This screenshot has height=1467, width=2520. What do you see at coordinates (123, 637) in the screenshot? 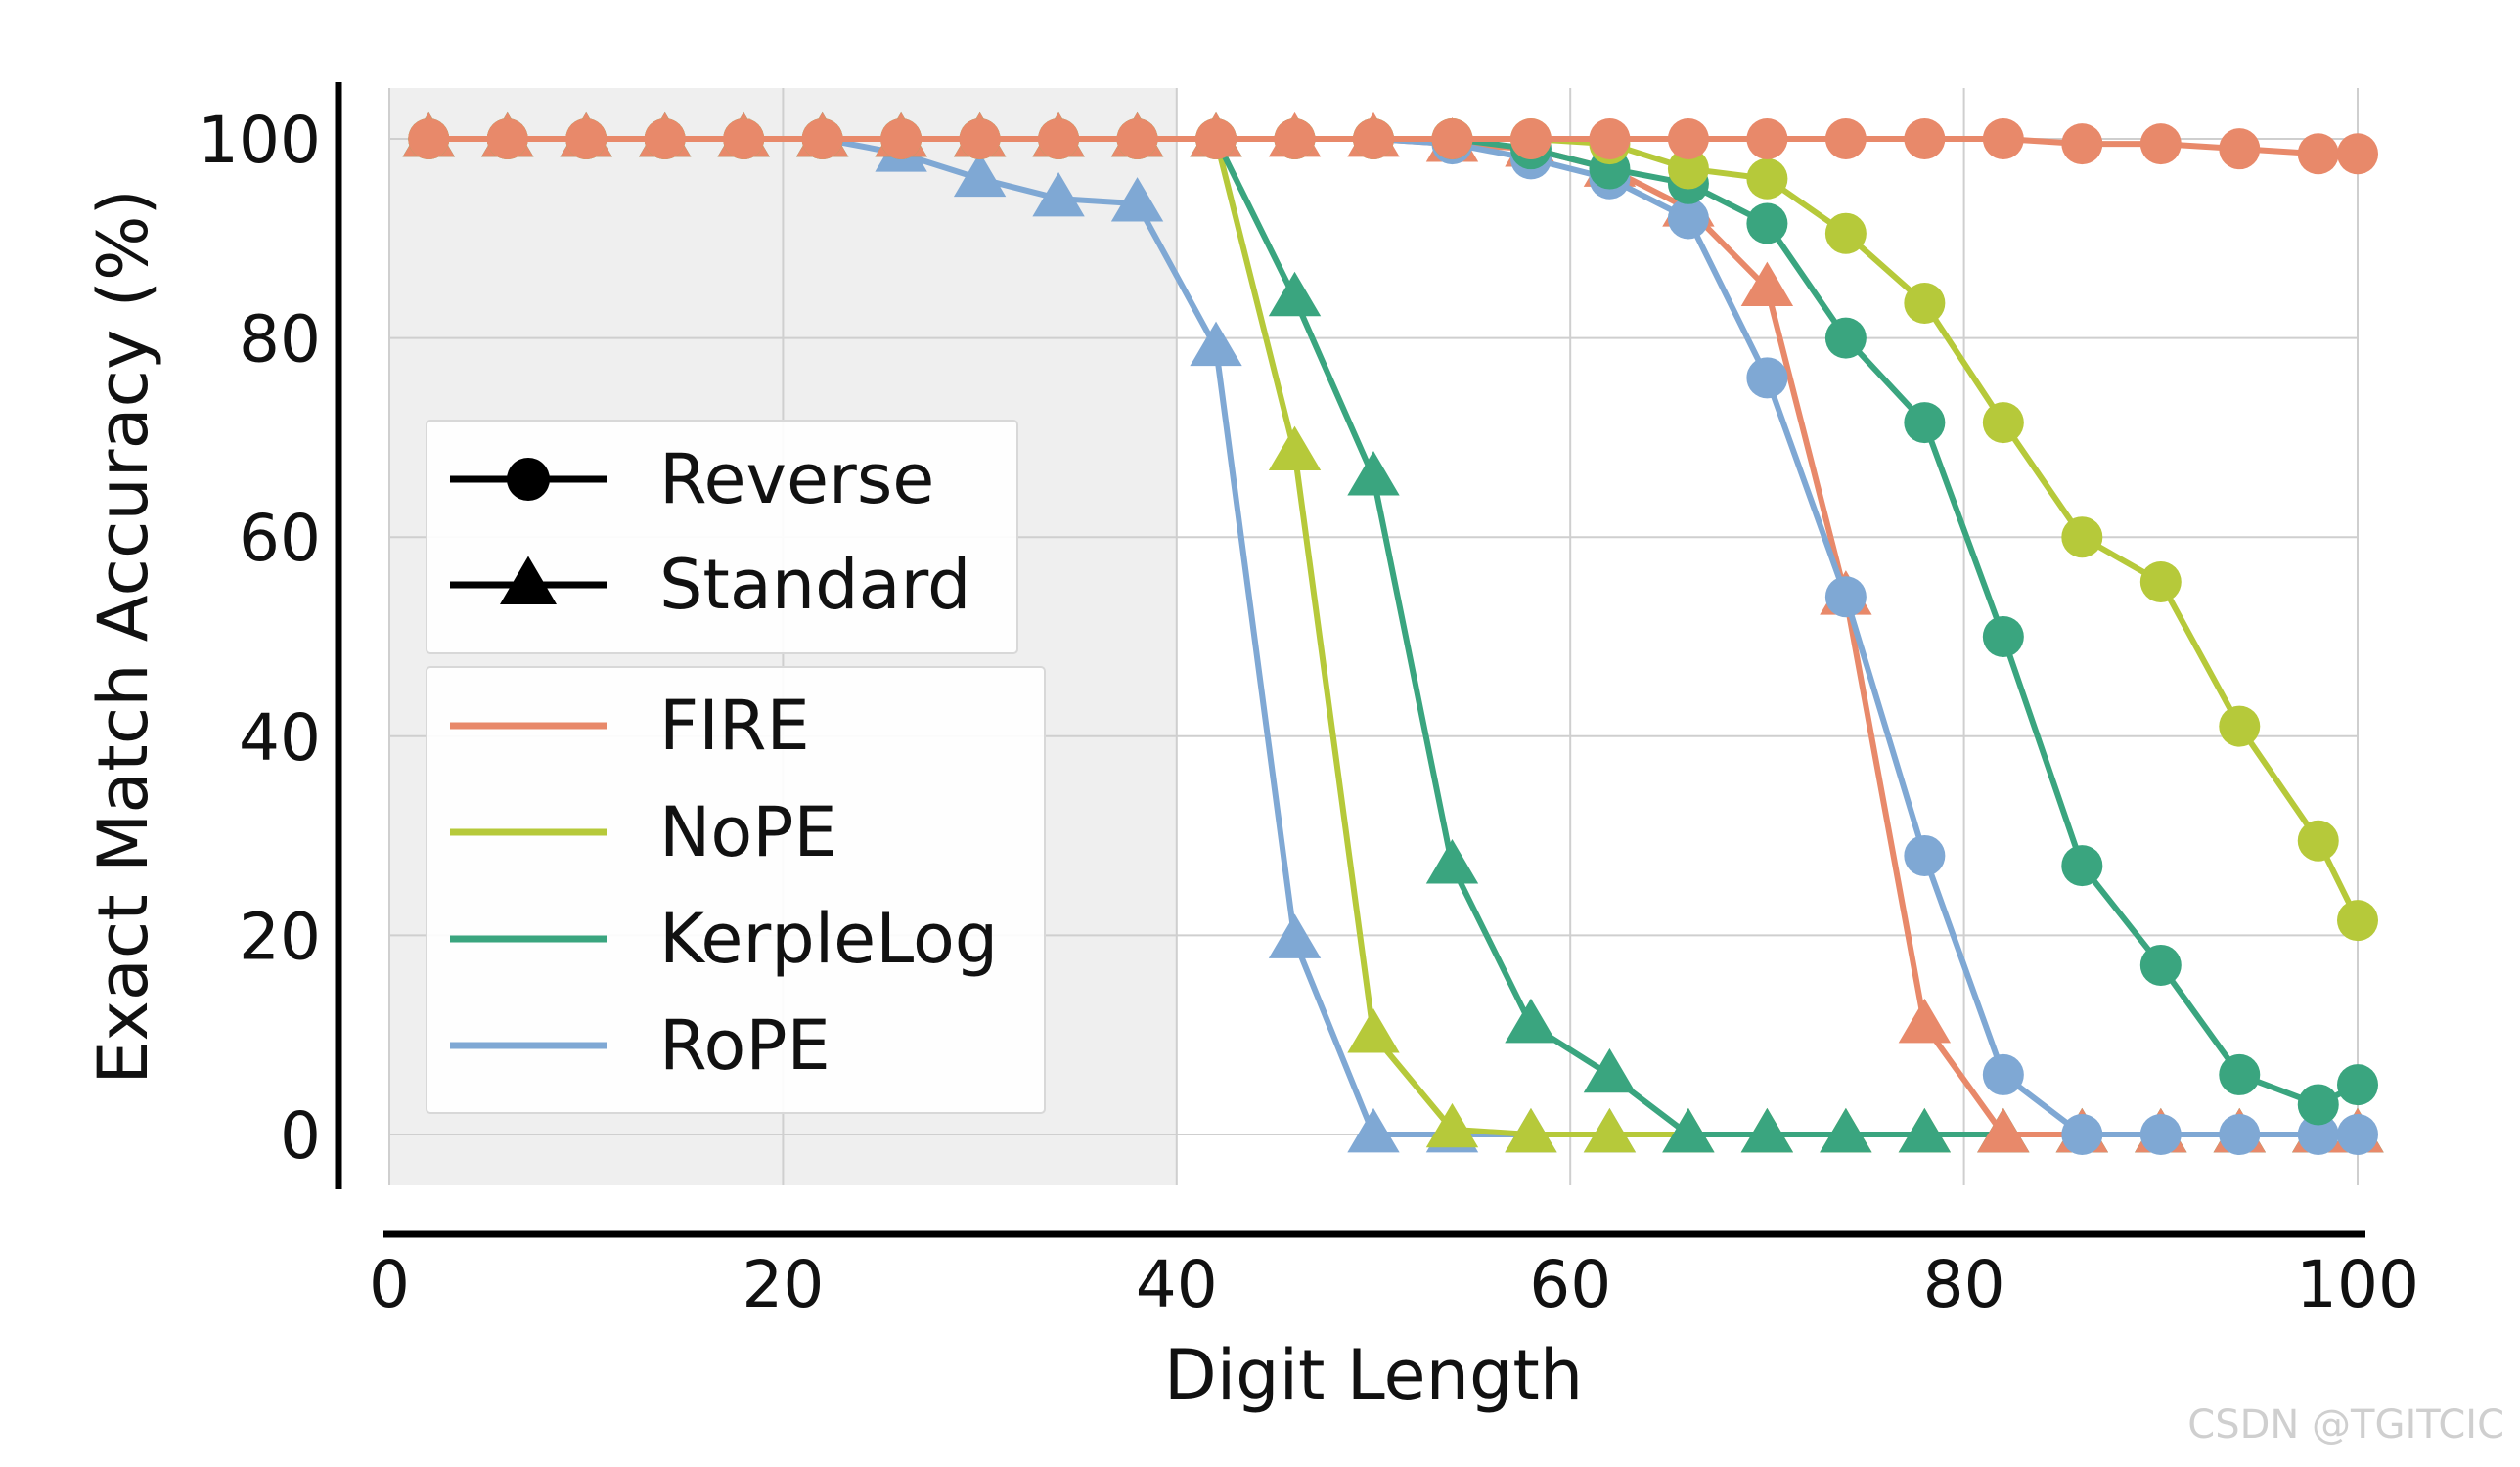
I see `y-axis-title: Exact Match Accuracy (%)` at bounding box center [123, 637].